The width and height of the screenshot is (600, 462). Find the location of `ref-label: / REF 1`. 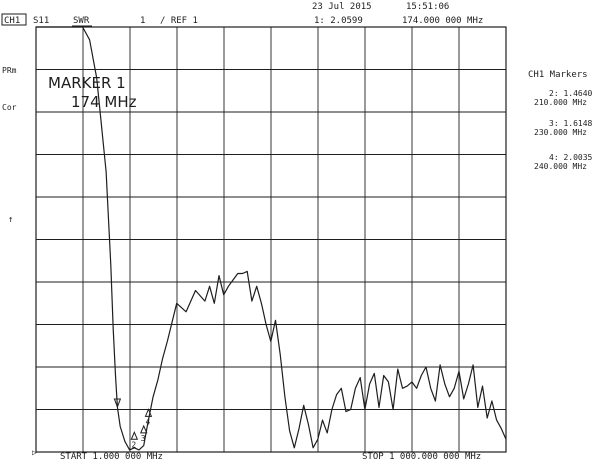

ref-label: / REF 1 is located at coordinates (179, 21).